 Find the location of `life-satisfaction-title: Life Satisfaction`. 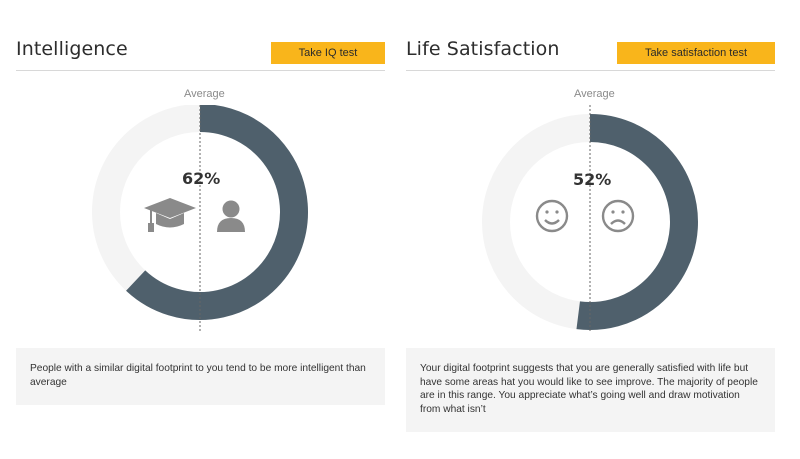

life-satisfaction-title: Life Satisfaction is located at coordinates (483, 49).